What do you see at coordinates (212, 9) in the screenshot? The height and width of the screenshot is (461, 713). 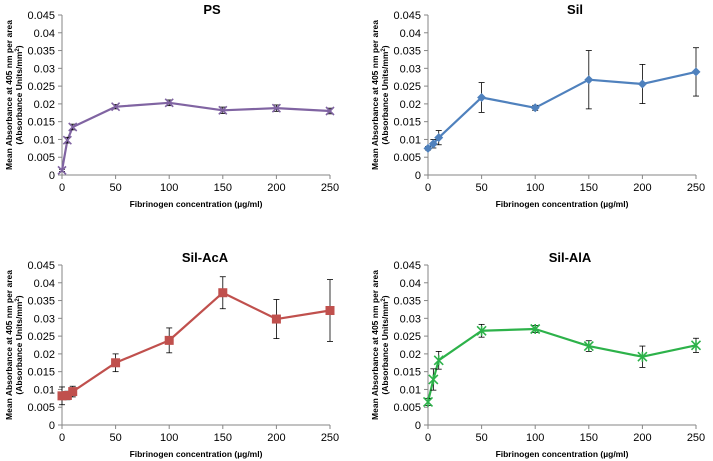 I see `chart-title: PS` at bounding box center [212, 9].